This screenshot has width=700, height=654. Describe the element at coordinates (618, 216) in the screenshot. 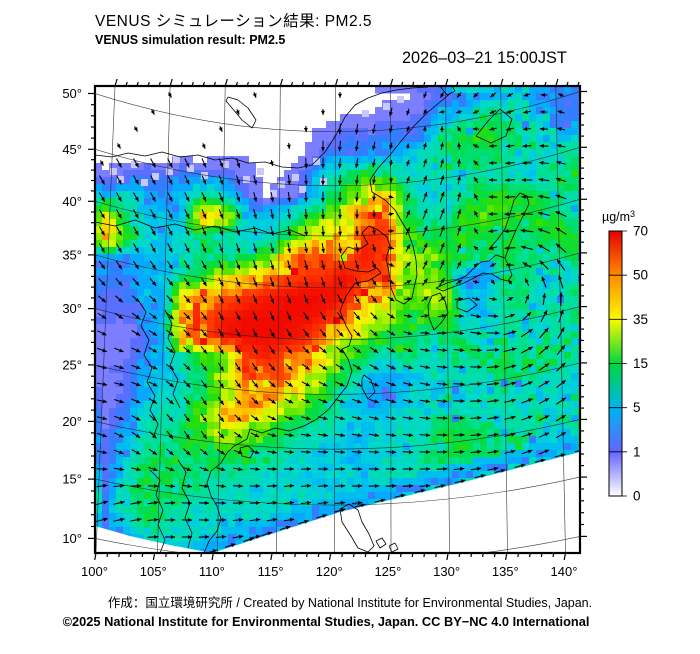

I see `svg-text: µg/m3` at that location.